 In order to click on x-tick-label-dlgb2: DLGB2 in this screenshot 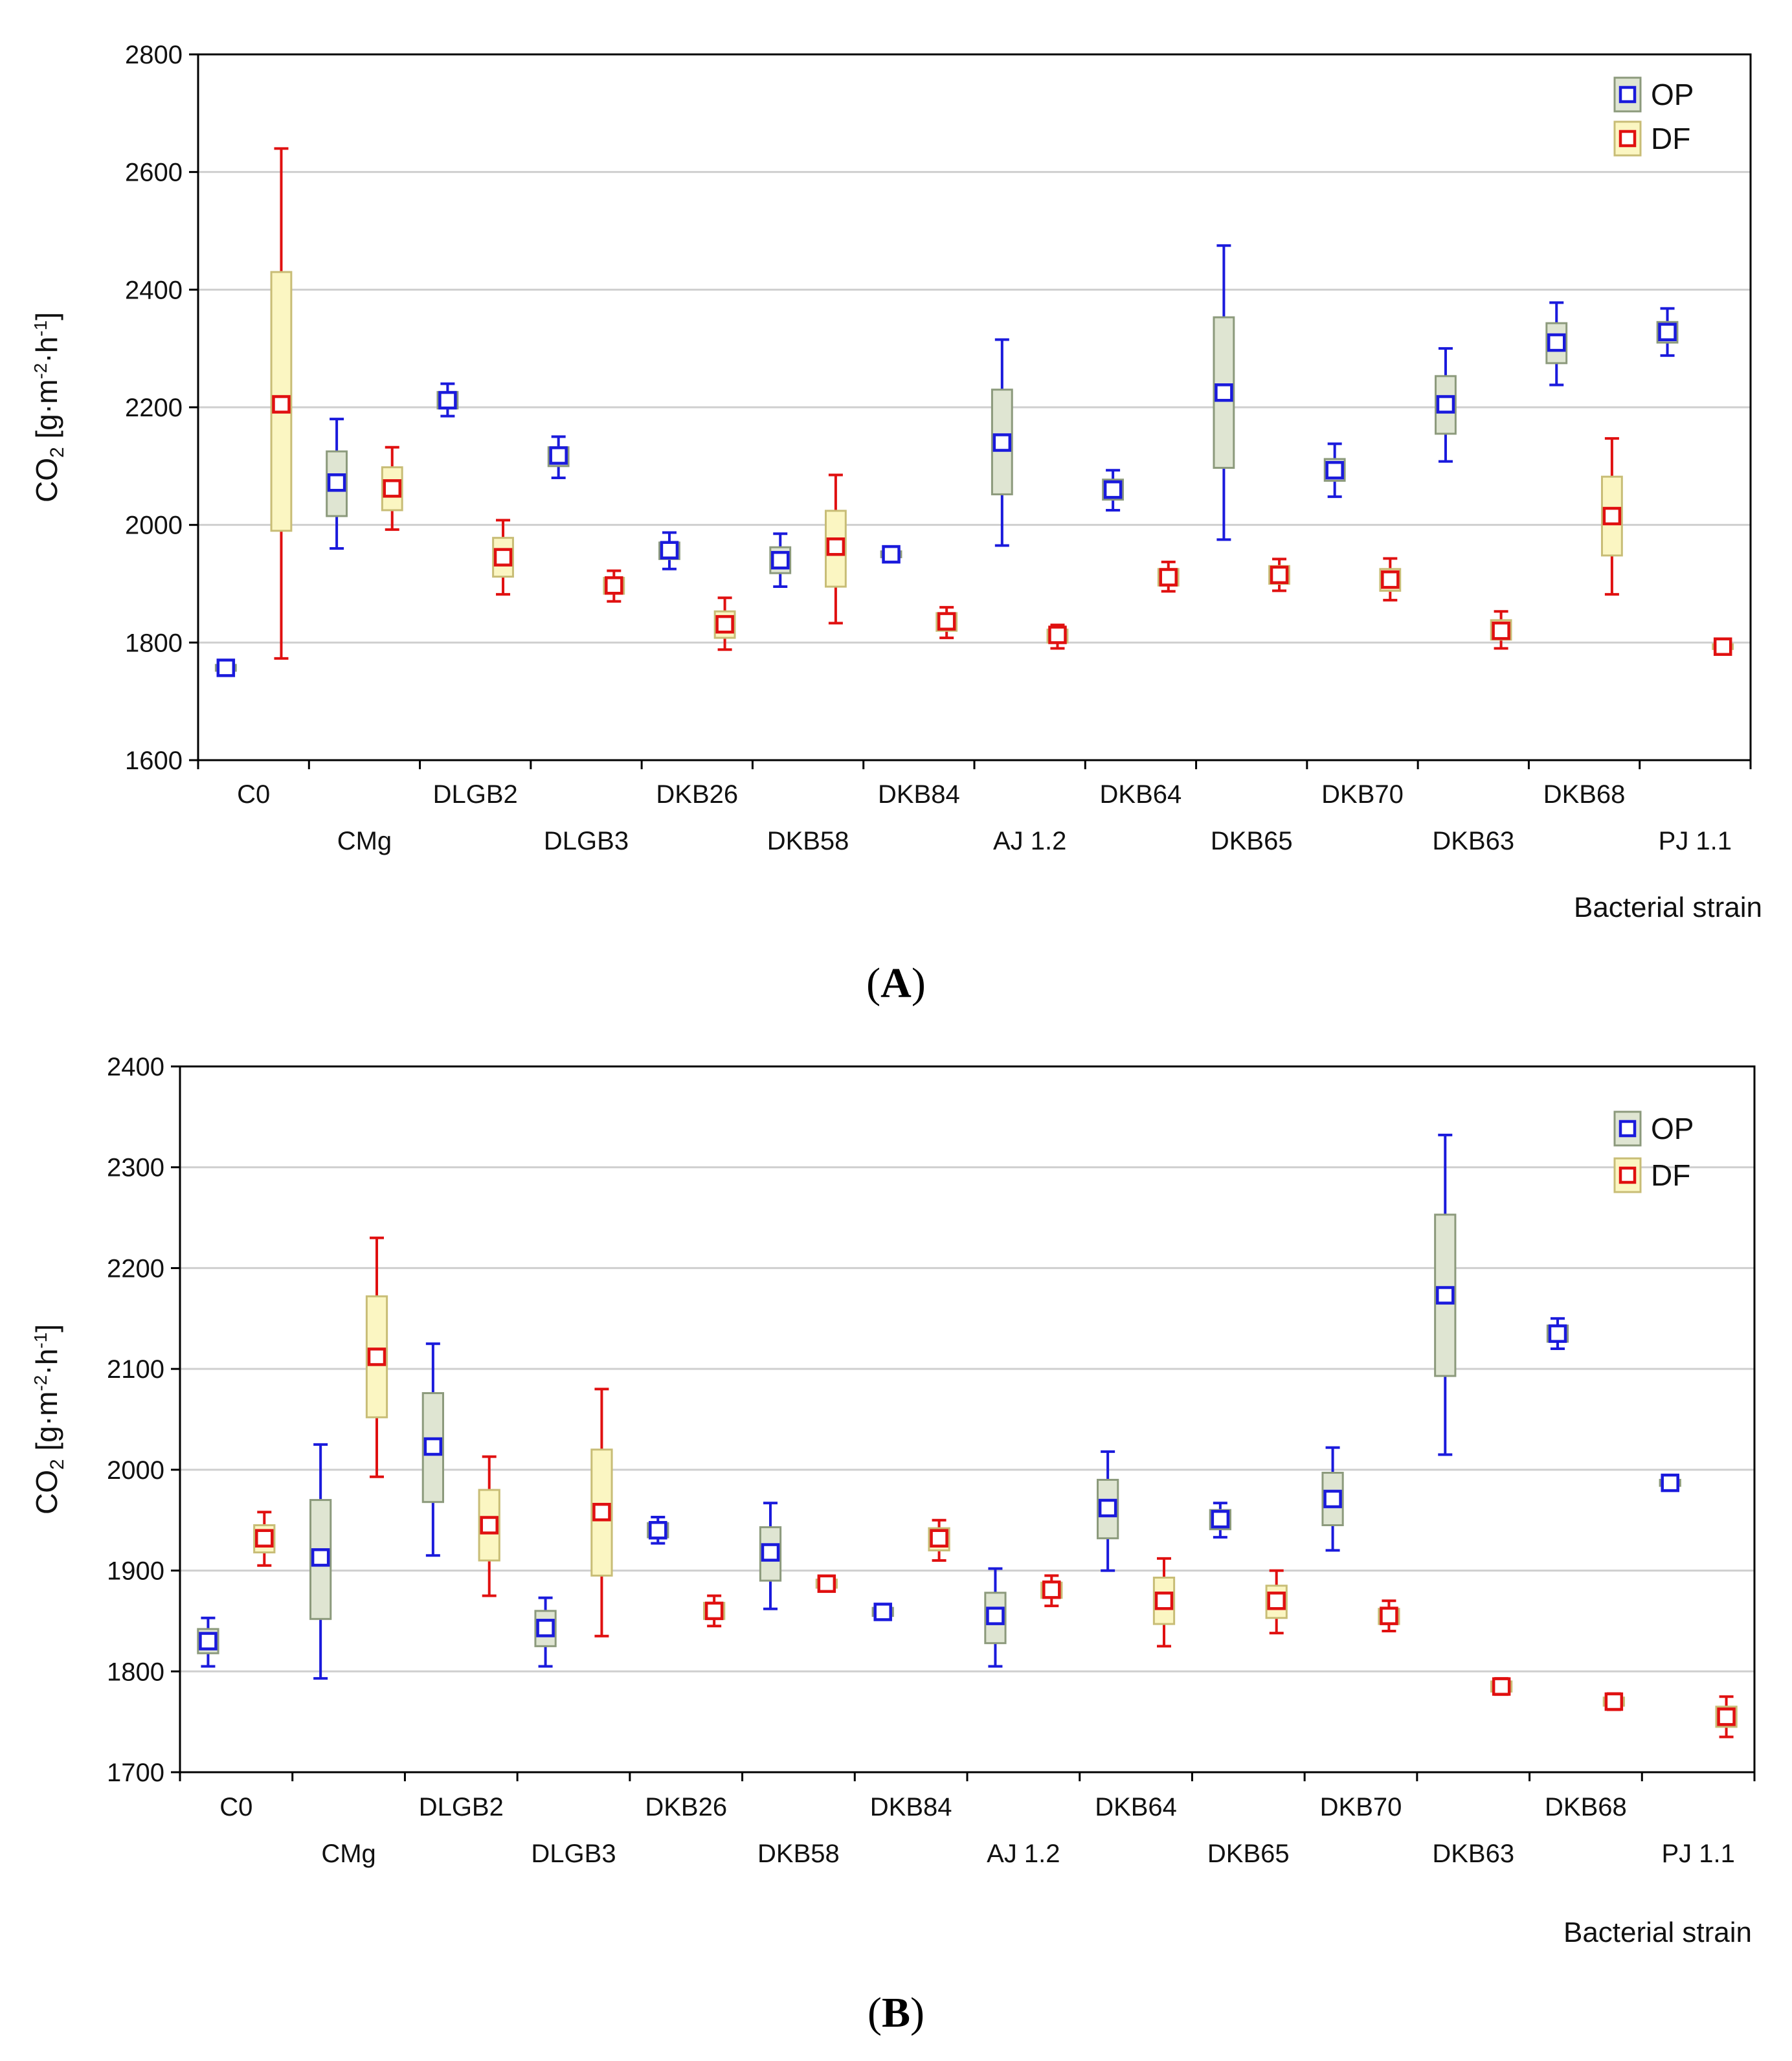, I will do `click(461, 1807)`.